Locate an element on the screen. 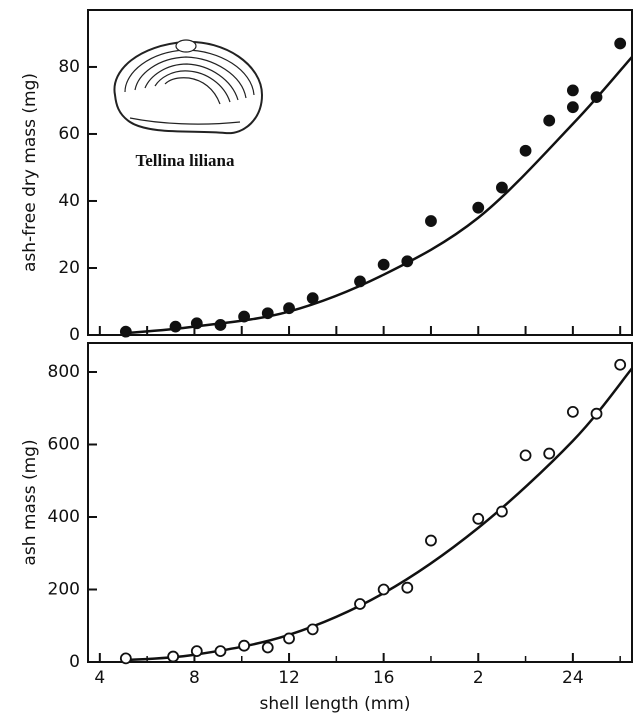 The height and width of the screenshot is (716, 640). x-tick-label: 24 is located at coordinates (573, 678).